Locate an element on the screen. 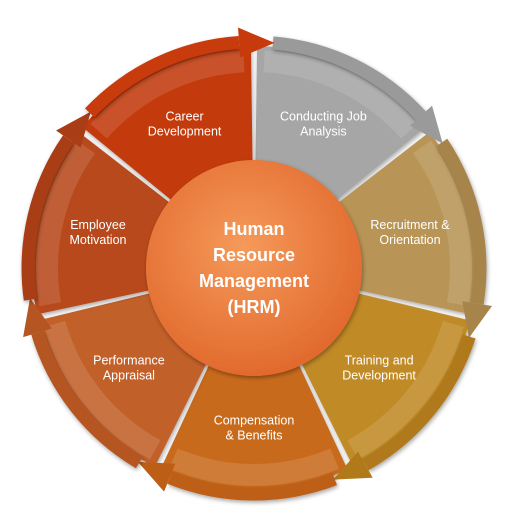 The height and width of the screenshot is (520, 515). segment-label-line: Training and is located at coordinates (379, 360).